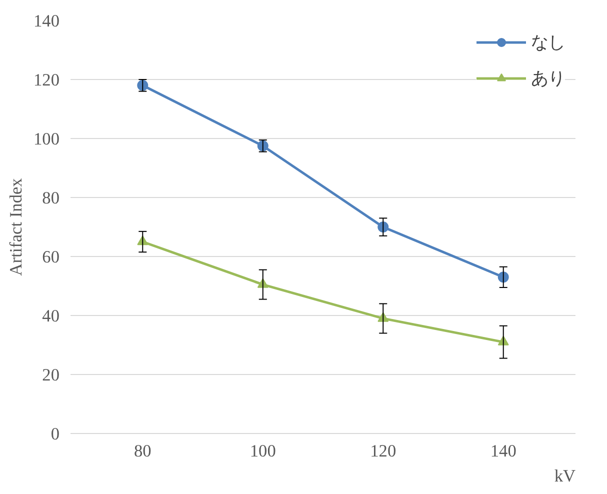 This screenshot has height=494, width=607. Describe the element at coordinates (47, 80) in the screenshot. I see `y-tick-label: 120` at that location.